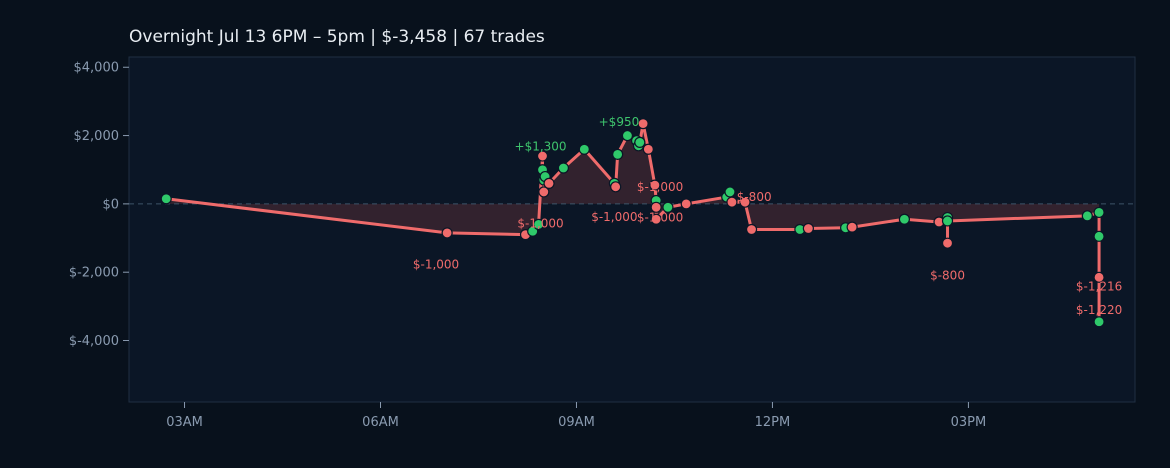 The image size is (1170, 468). Describe the element at coordinates (619, 122) in the screenshot. I see `trade-annotation: +$950` at that location.